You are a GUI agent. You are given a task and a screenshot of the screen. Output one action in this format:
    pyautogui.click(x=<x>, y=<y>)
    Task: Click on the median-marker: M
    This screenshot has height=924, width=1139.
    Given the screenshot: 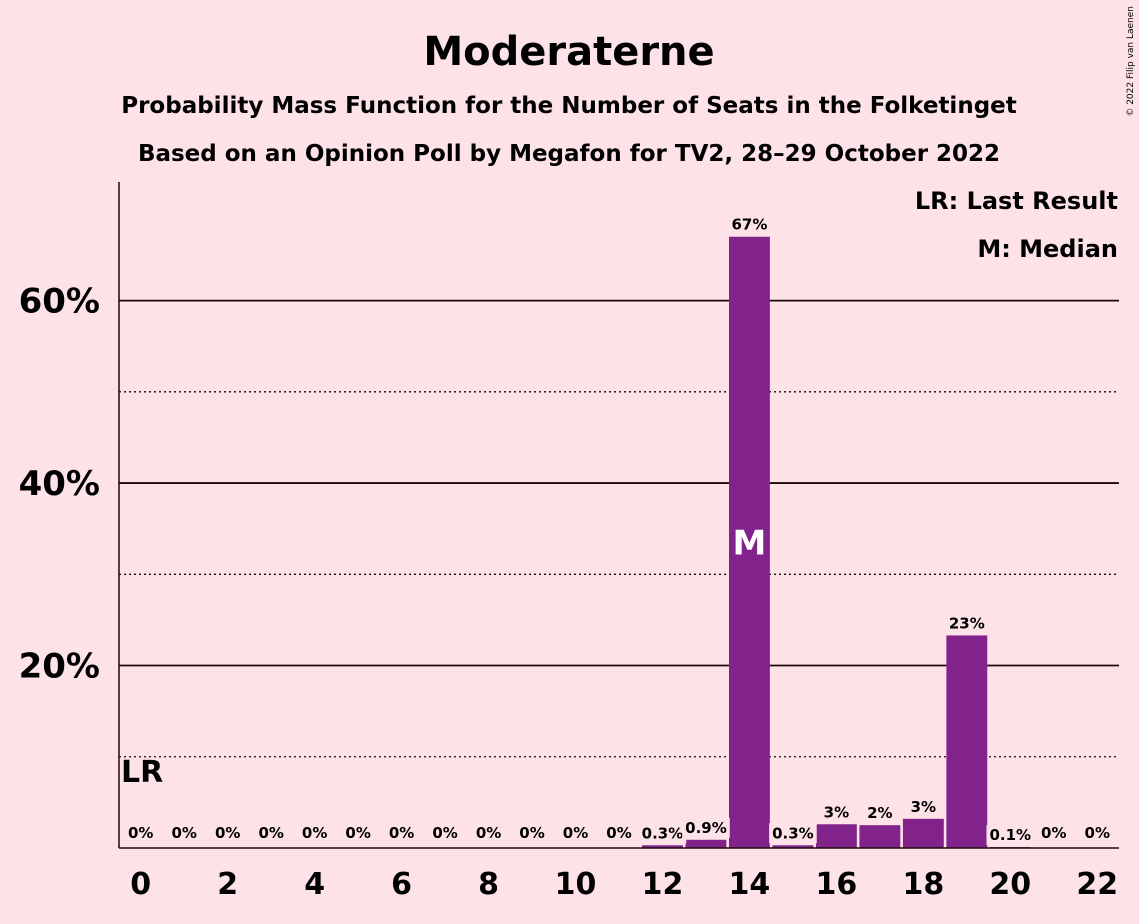 What is the action you would take?
    pyautogui.click(x=750, y=543)
    